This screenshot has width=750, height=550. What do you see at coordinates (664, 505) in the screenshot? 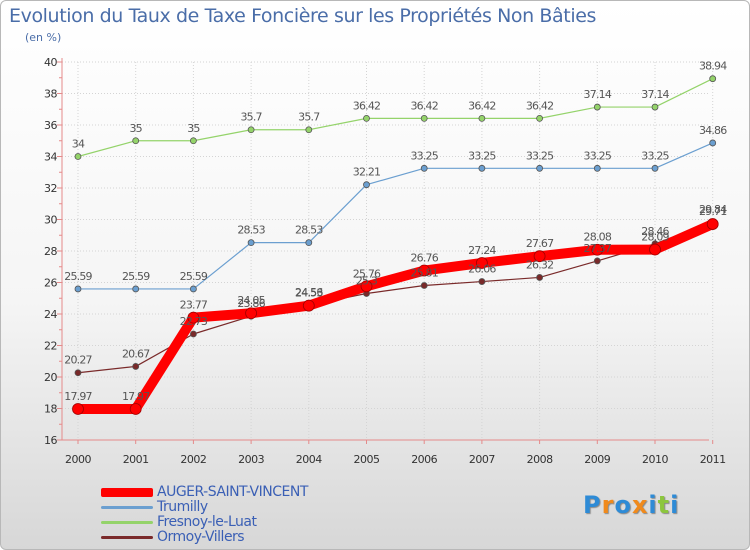
I see `logo-letter: t` at bounding box center [664, 505].